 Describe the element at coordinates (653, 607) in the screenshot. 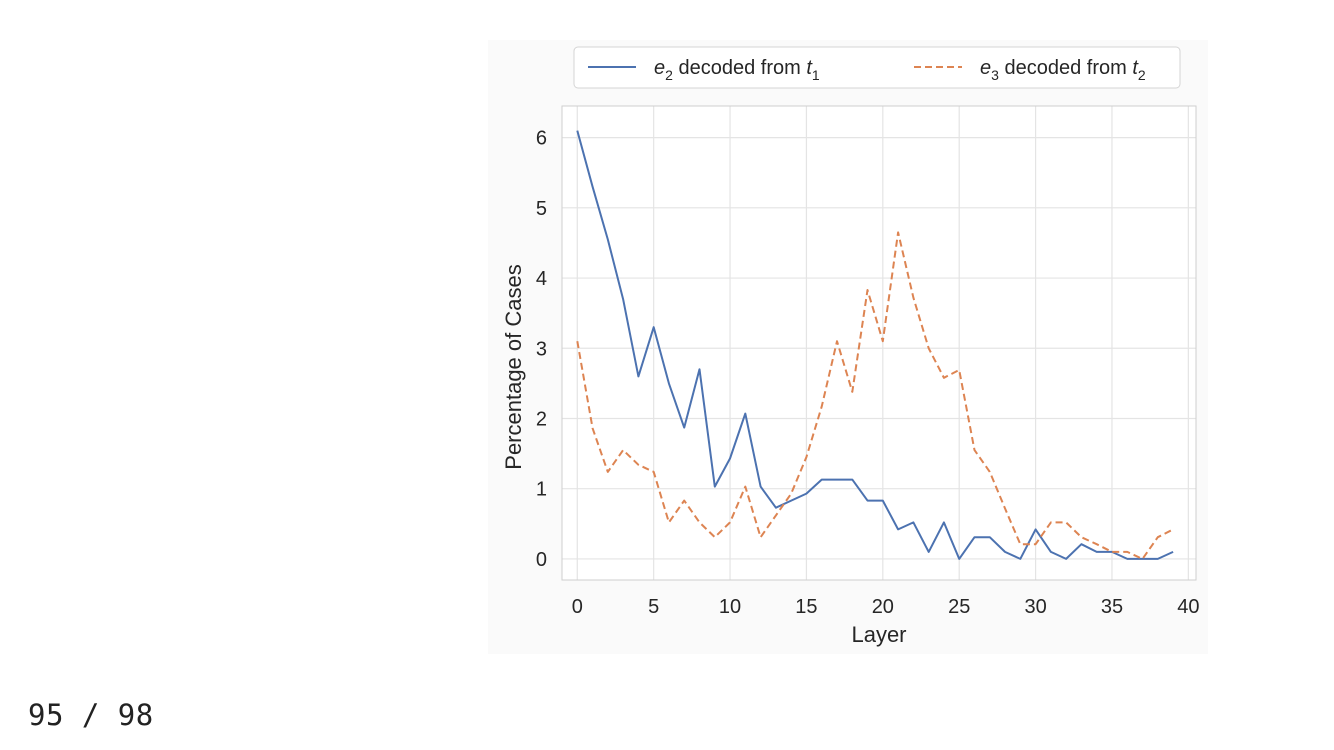

I see `x-tick-label: 5` at that location.